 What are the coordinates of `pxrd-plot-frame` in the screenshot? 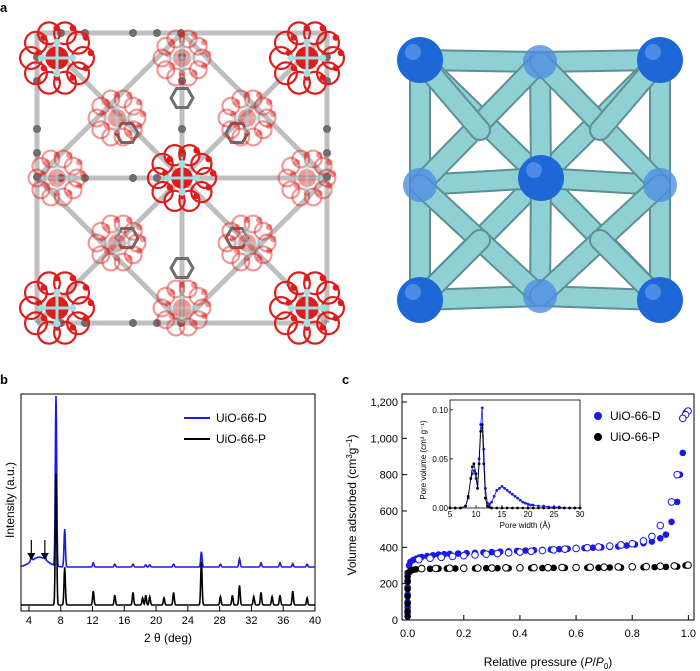 It's located at (168, 502).